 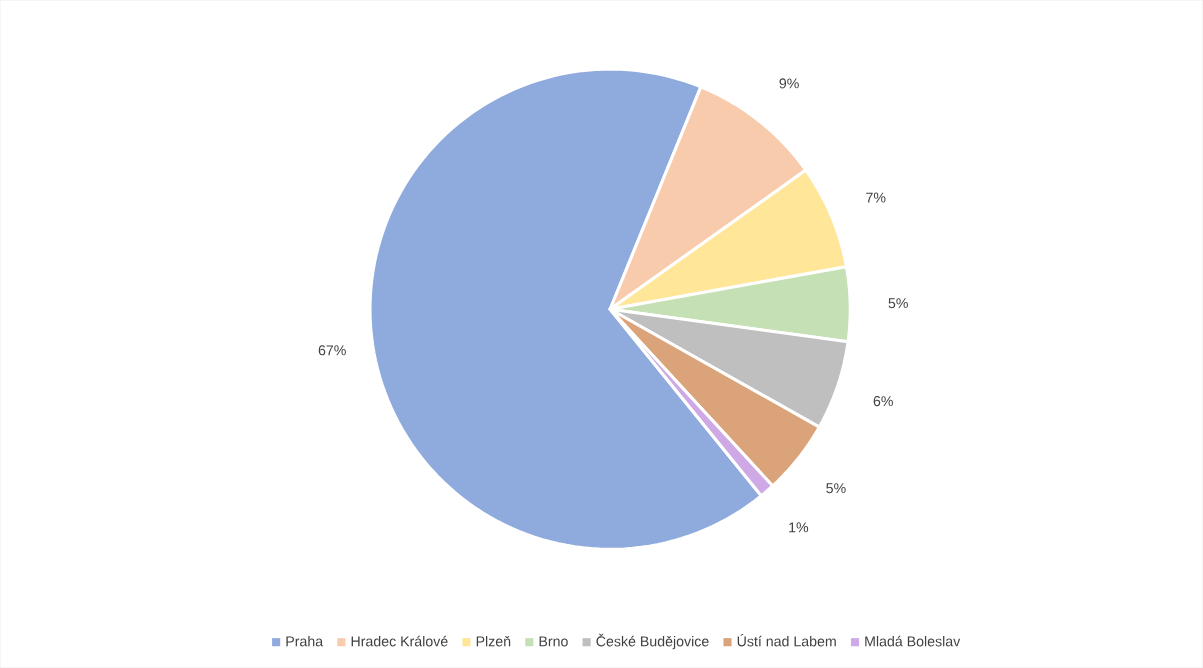 What do you see at coordinates (305, 641) in the screenshot?
I see `legend-label: Praha` at bounding box center [305, 641].